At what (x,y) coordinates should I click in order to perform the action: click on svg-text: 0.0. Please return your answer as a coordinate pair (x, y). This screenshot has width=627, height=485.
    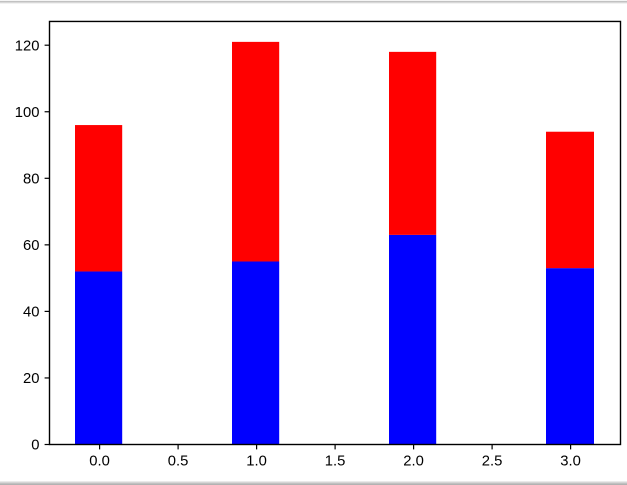
    Looking at the image, I should click on (99, 461).